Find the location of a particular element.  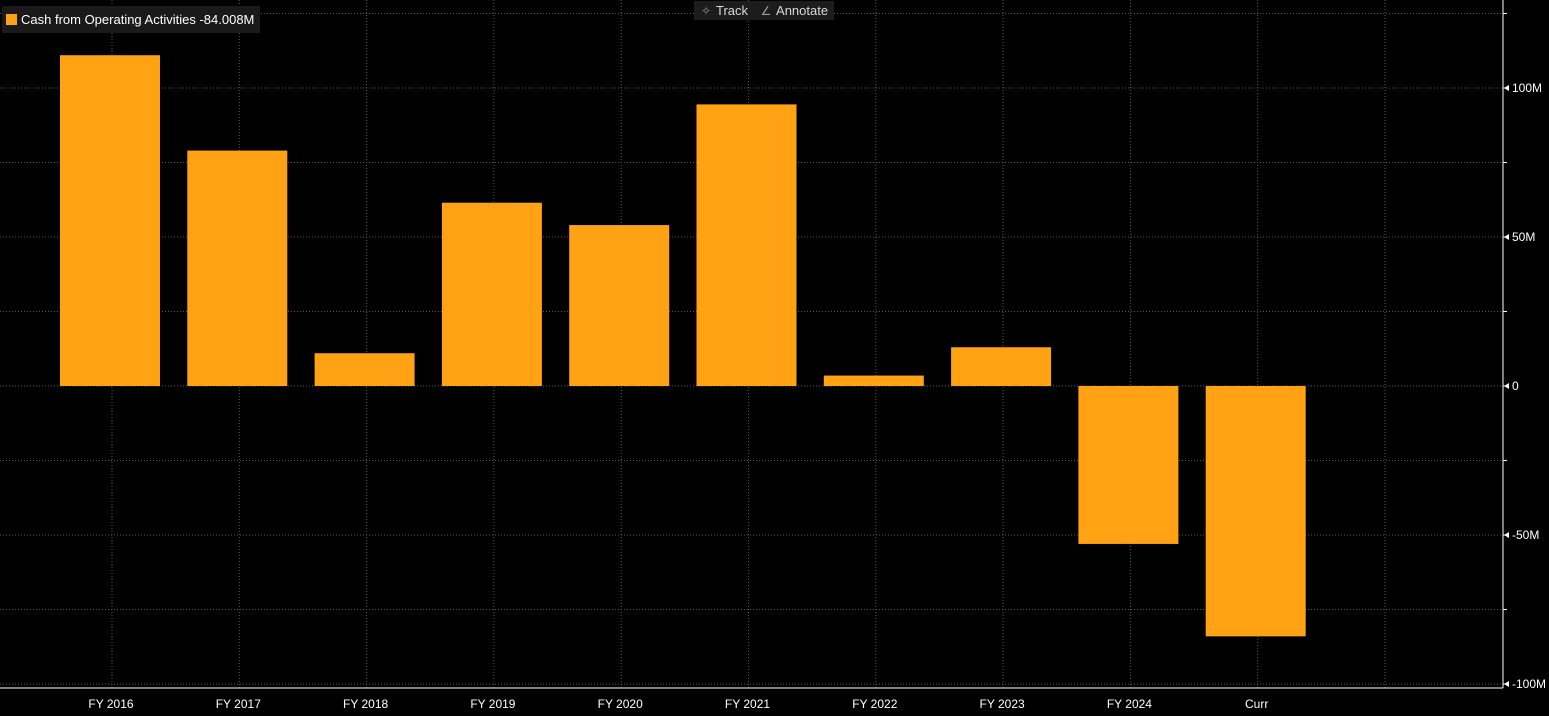

y-tick-label: -100M is located at coordinates (1529, 684).